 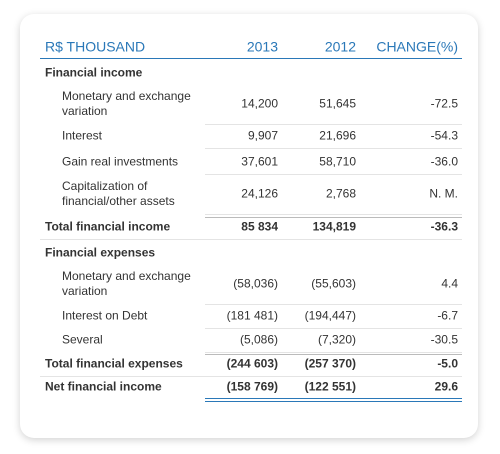 What do you see at coordinates (100, 252) in the screenshot?
I see `section-title: Financial expenses` at bounding box center [100, 252].